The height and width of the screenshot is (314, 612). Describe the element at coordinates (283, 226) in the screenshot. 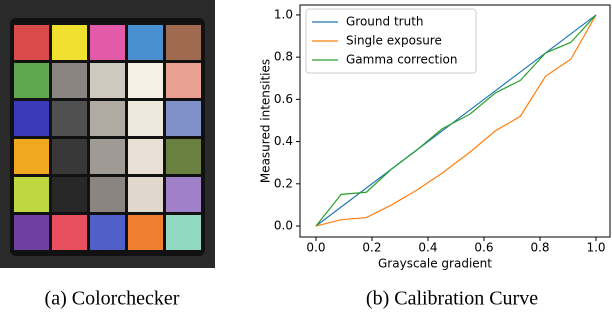

I see `y-tick-label: 0.0` at that location.